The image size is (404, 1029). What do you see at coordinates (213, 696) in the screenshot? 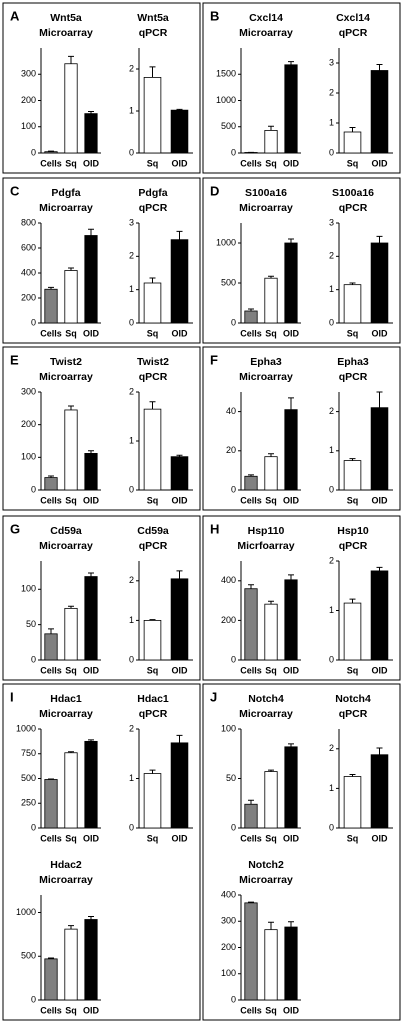
I see `panel-label: J` at bounding box center [213, 696].